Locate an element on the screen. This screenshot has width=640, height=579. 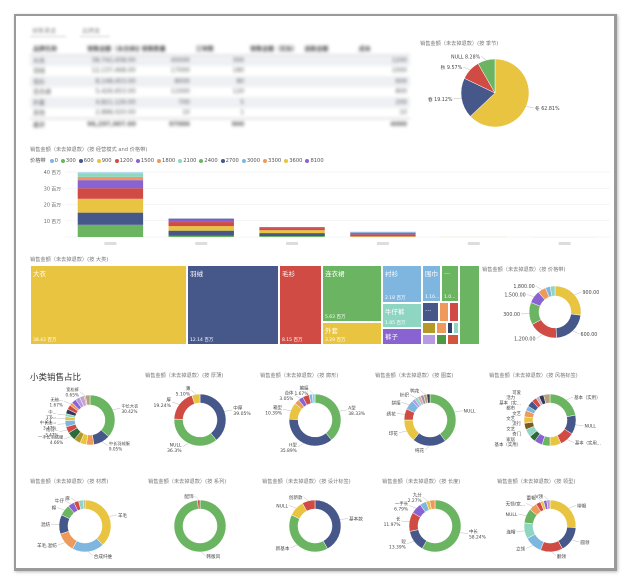
table-header-cell: 销售数量 is located at coordinates (153, 49).